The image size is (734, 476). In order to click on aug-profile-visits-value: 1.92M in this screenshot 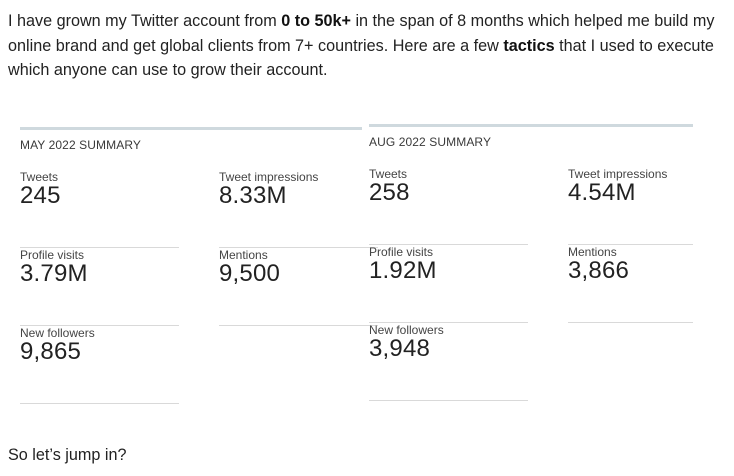, I will do `click(403, 270)`.